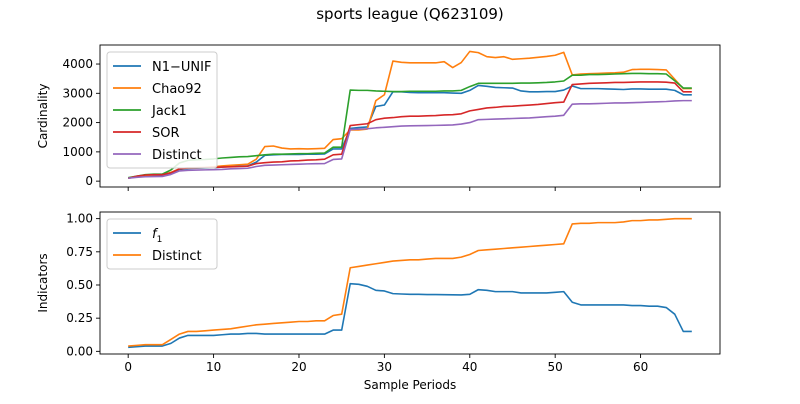  What do you see at coordinates (128, 367) in the screenshot?
I see `x-tick-label: 0` at bounding box center [128, 367].